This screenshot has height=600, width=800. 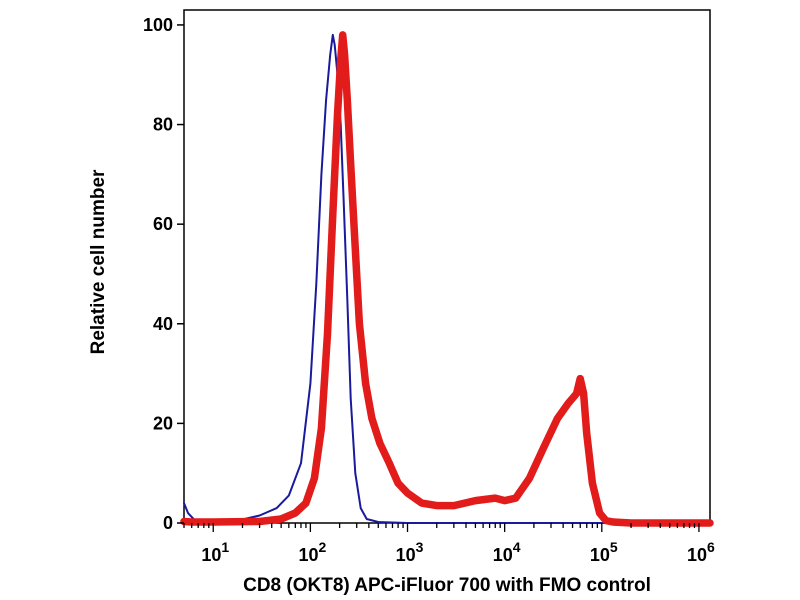 What do you see at coordinates (163, 125) in the screenshot?
I see `y-tick-label: 80` at bounding box center [163, 125].